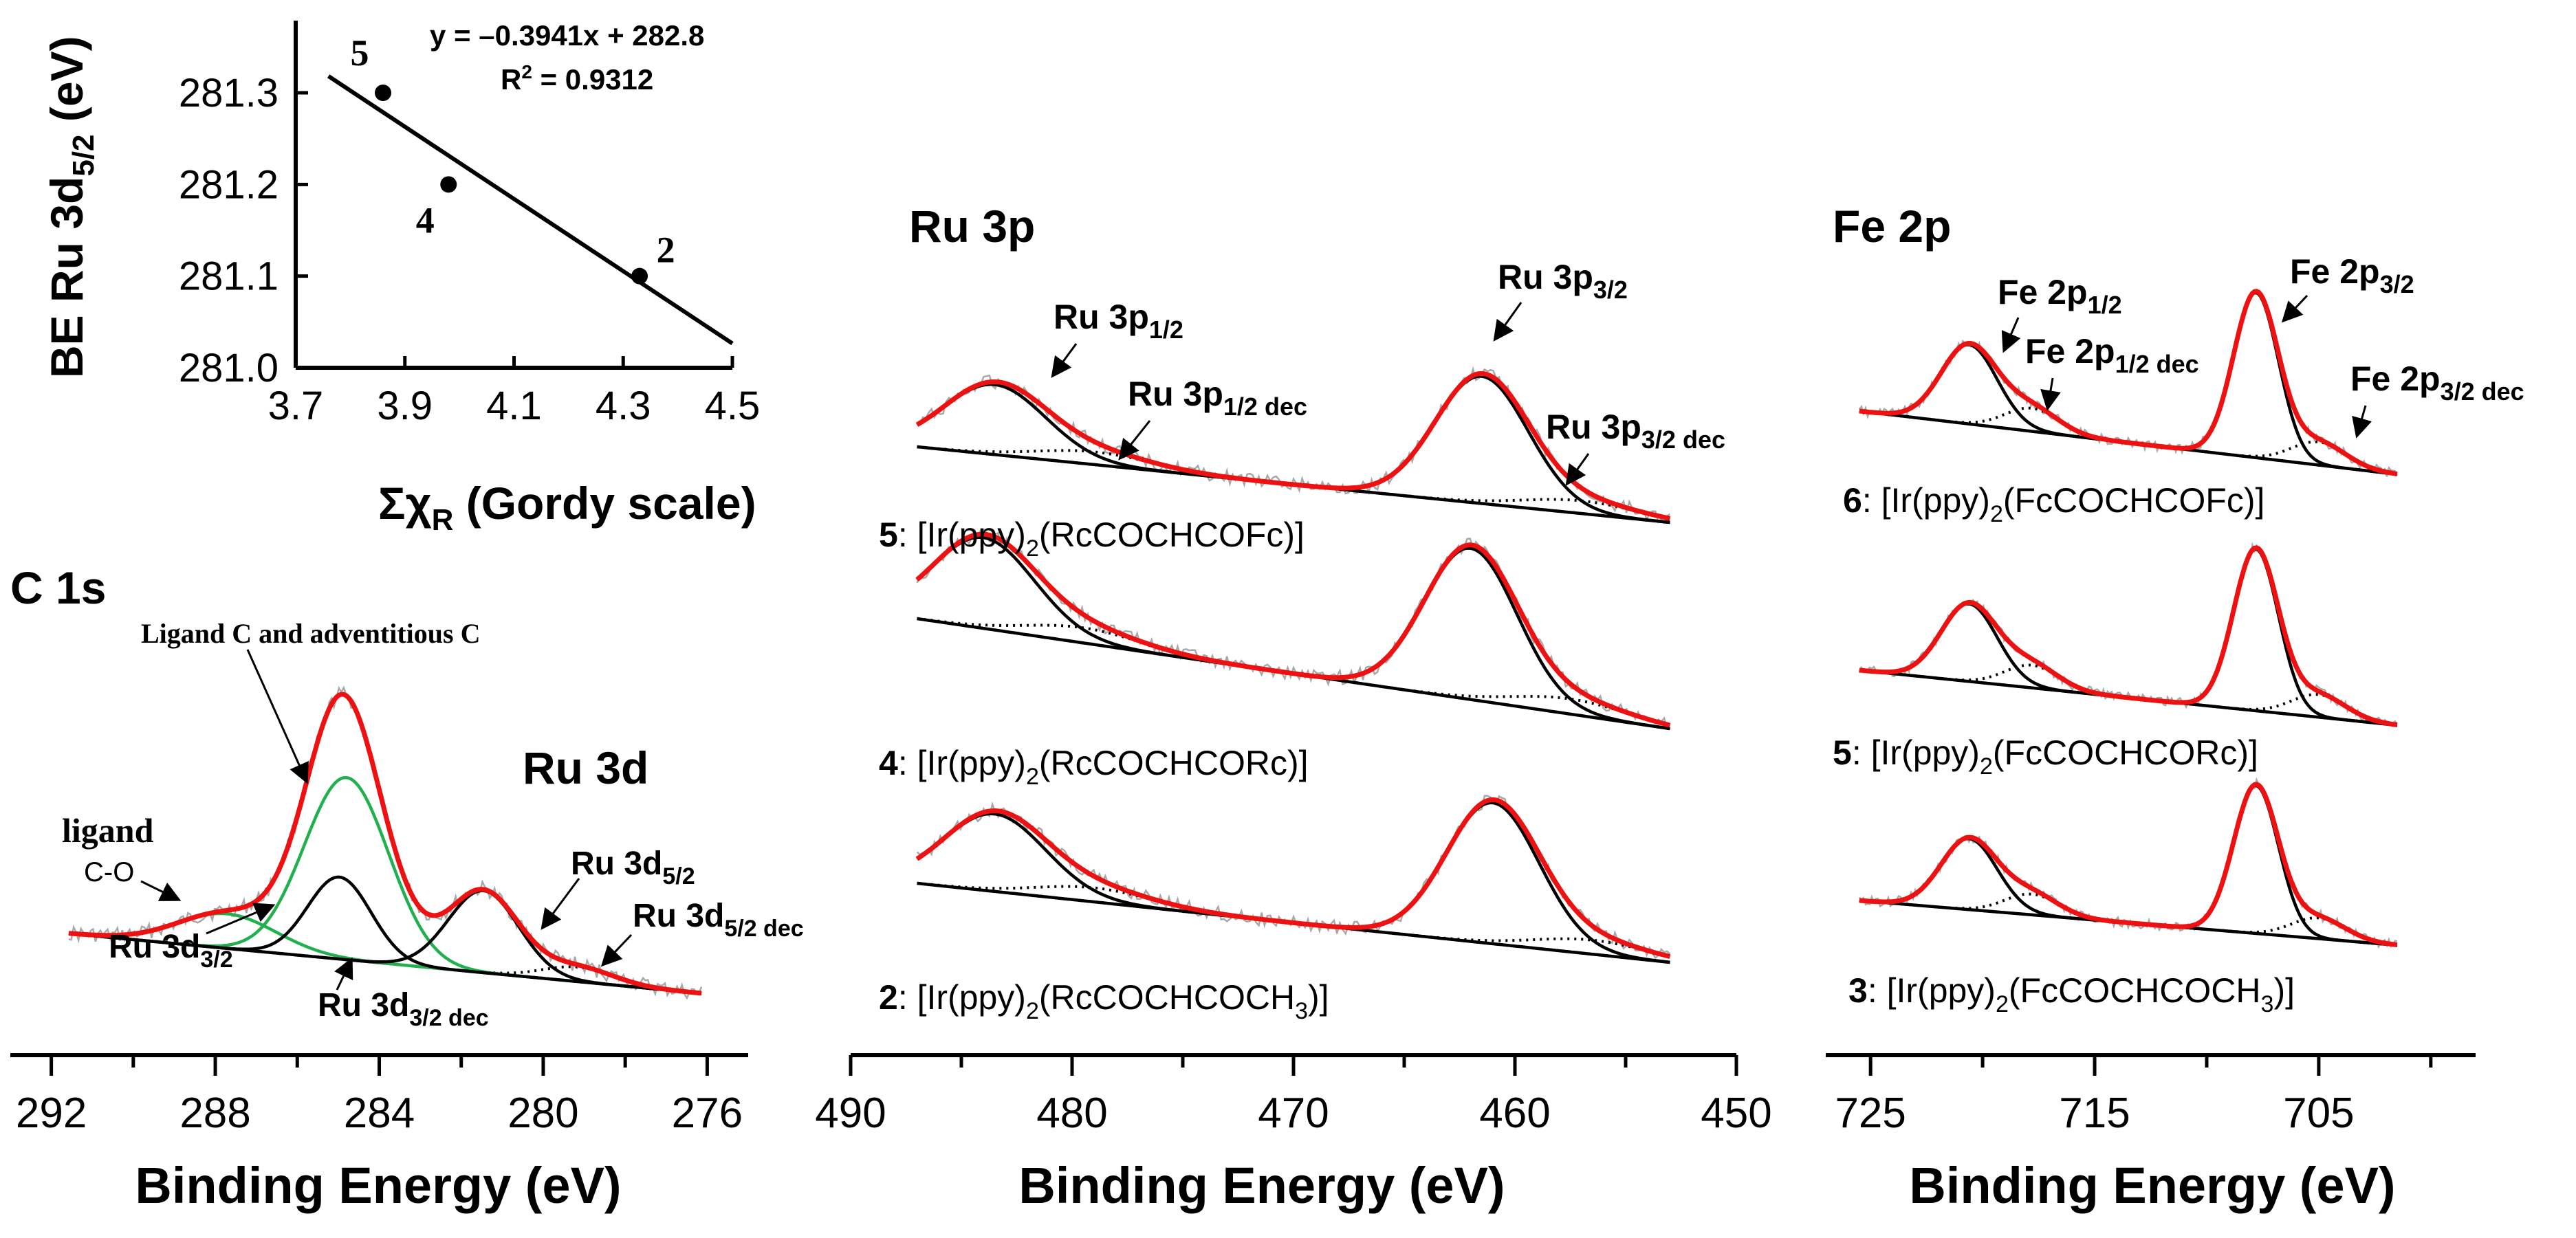 This screenshot has width=2576, height=1238. What do you see at coordinates (2362, 422) in the screenshot?
I see `fe2p-p32dec-arrow` at bounding box center [2362, 422].